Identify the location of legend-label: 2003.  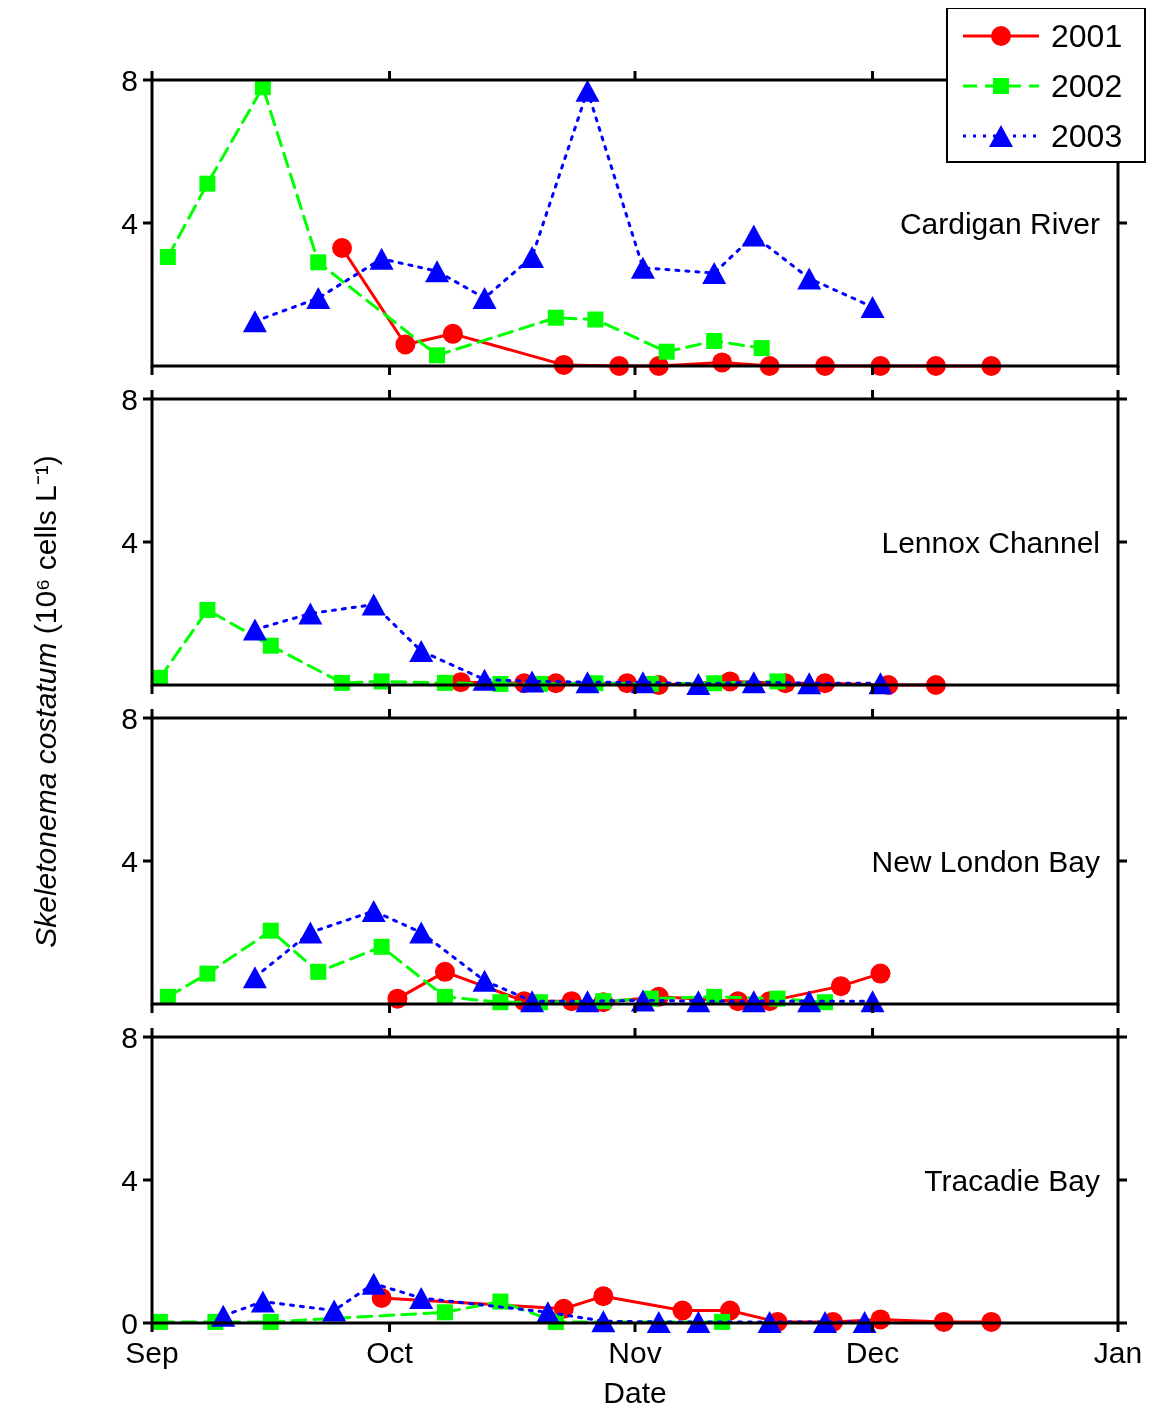
(1087, 136).